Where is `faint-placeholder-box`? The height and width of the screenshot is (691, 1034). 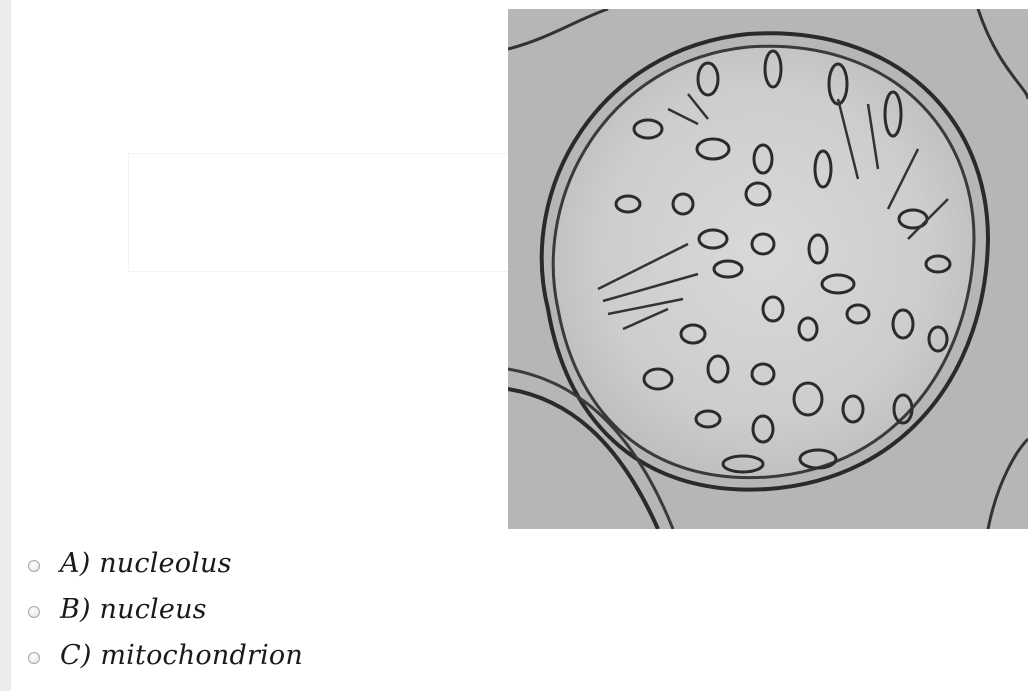
faint-placeholder-box is located at coordinates (318, 212).